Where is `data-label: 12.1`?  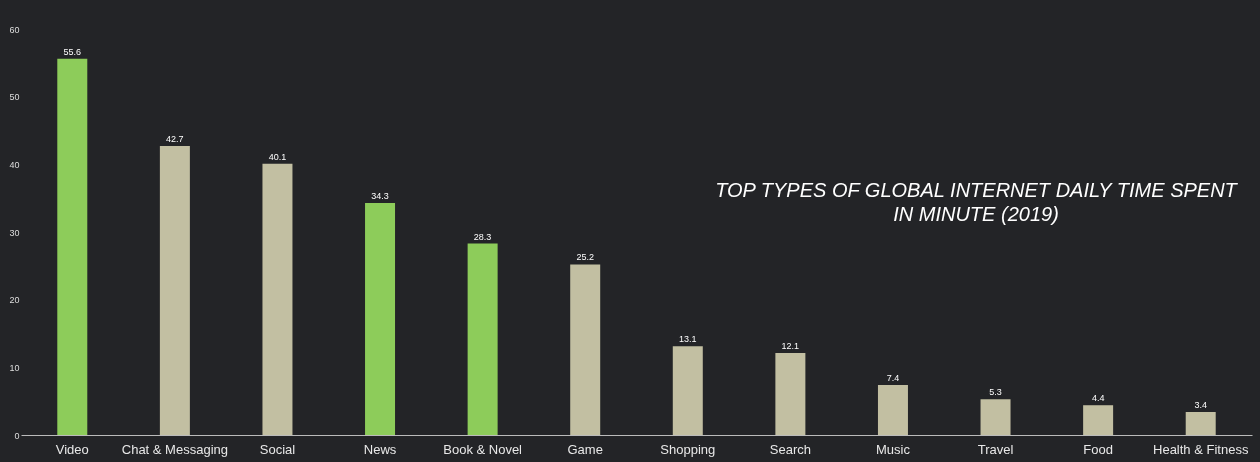
data-label: 12.1 is located at coordinates (790, 346).